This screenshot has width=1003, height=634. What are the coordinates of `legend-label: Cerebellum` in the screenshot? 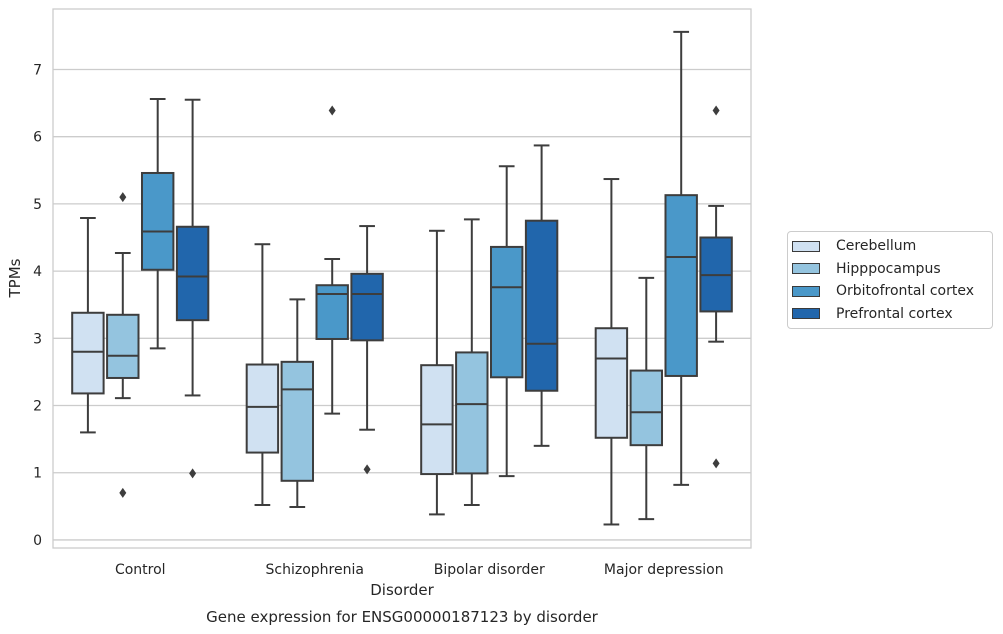 It's located at (876, 246).